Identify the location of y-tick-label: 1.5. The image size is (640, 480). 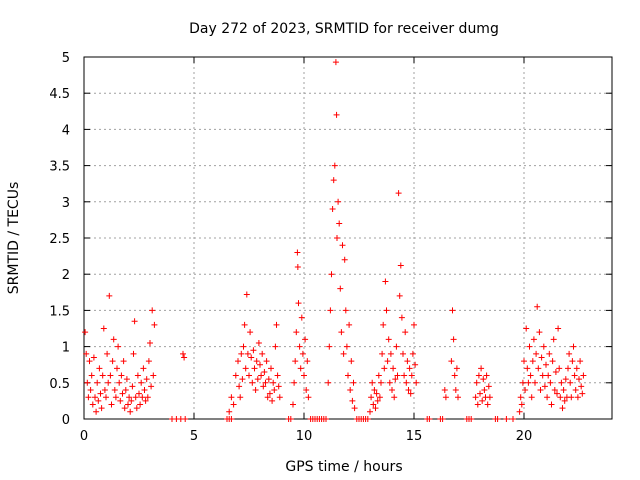
(59, 311).